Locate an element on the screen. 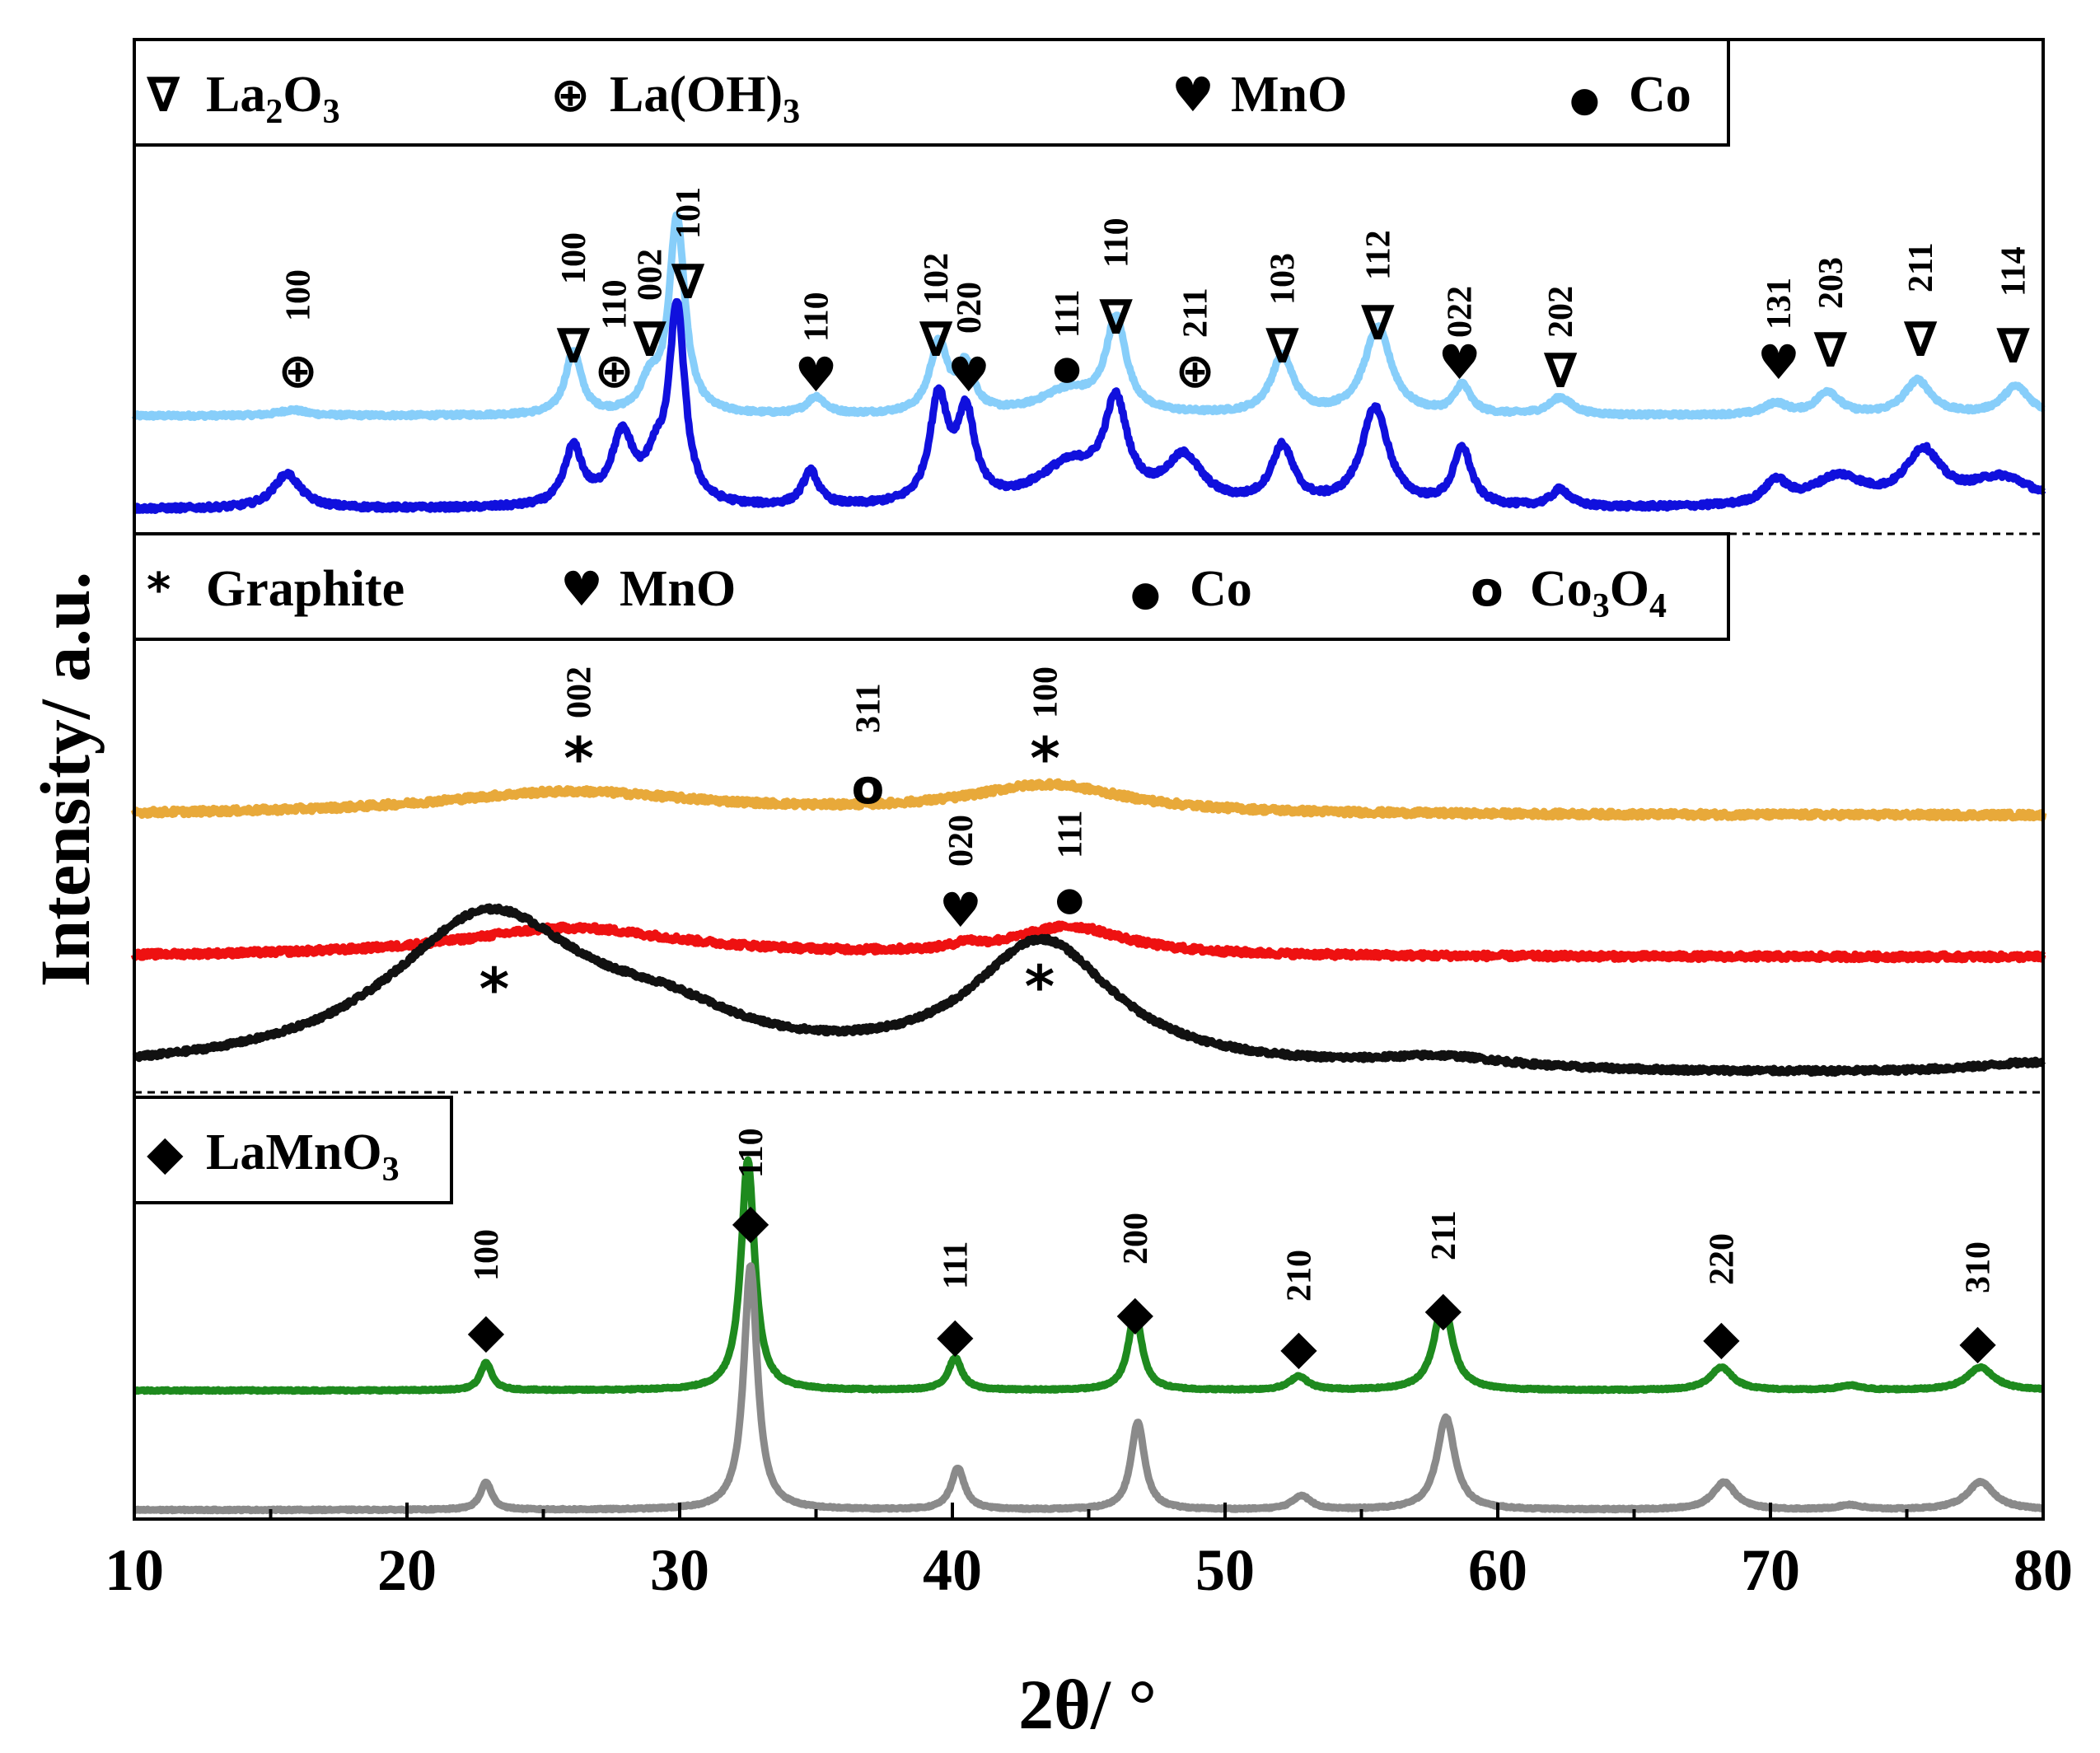 Image resolution: width=2100 pixels, height=1753 pixels. annotation-symbol: ● is located at coordinates (1068, 368).